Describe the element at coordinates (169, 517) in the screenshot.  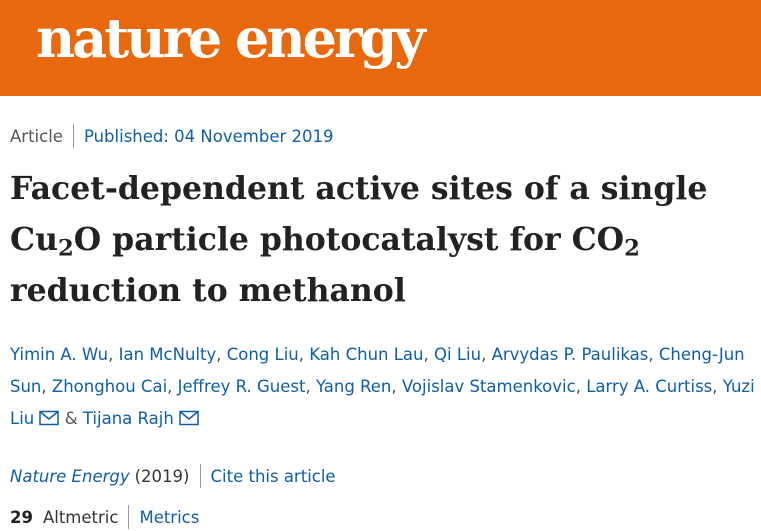
I see `metrics-link: Metrics` at that location.